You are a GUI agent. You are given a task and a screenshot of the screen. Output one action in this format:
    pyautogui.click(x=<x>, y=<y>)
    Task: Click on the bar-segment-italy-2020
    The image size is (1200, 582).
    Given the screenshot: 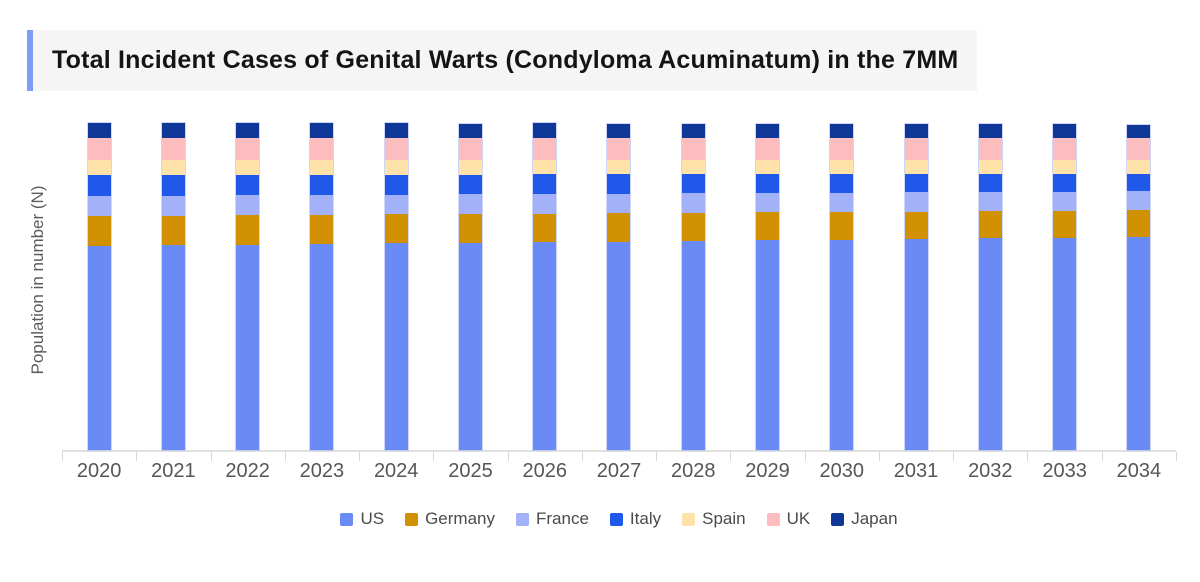 What is the action you would take?
    pyautogui.click(x=99, y=185)
    